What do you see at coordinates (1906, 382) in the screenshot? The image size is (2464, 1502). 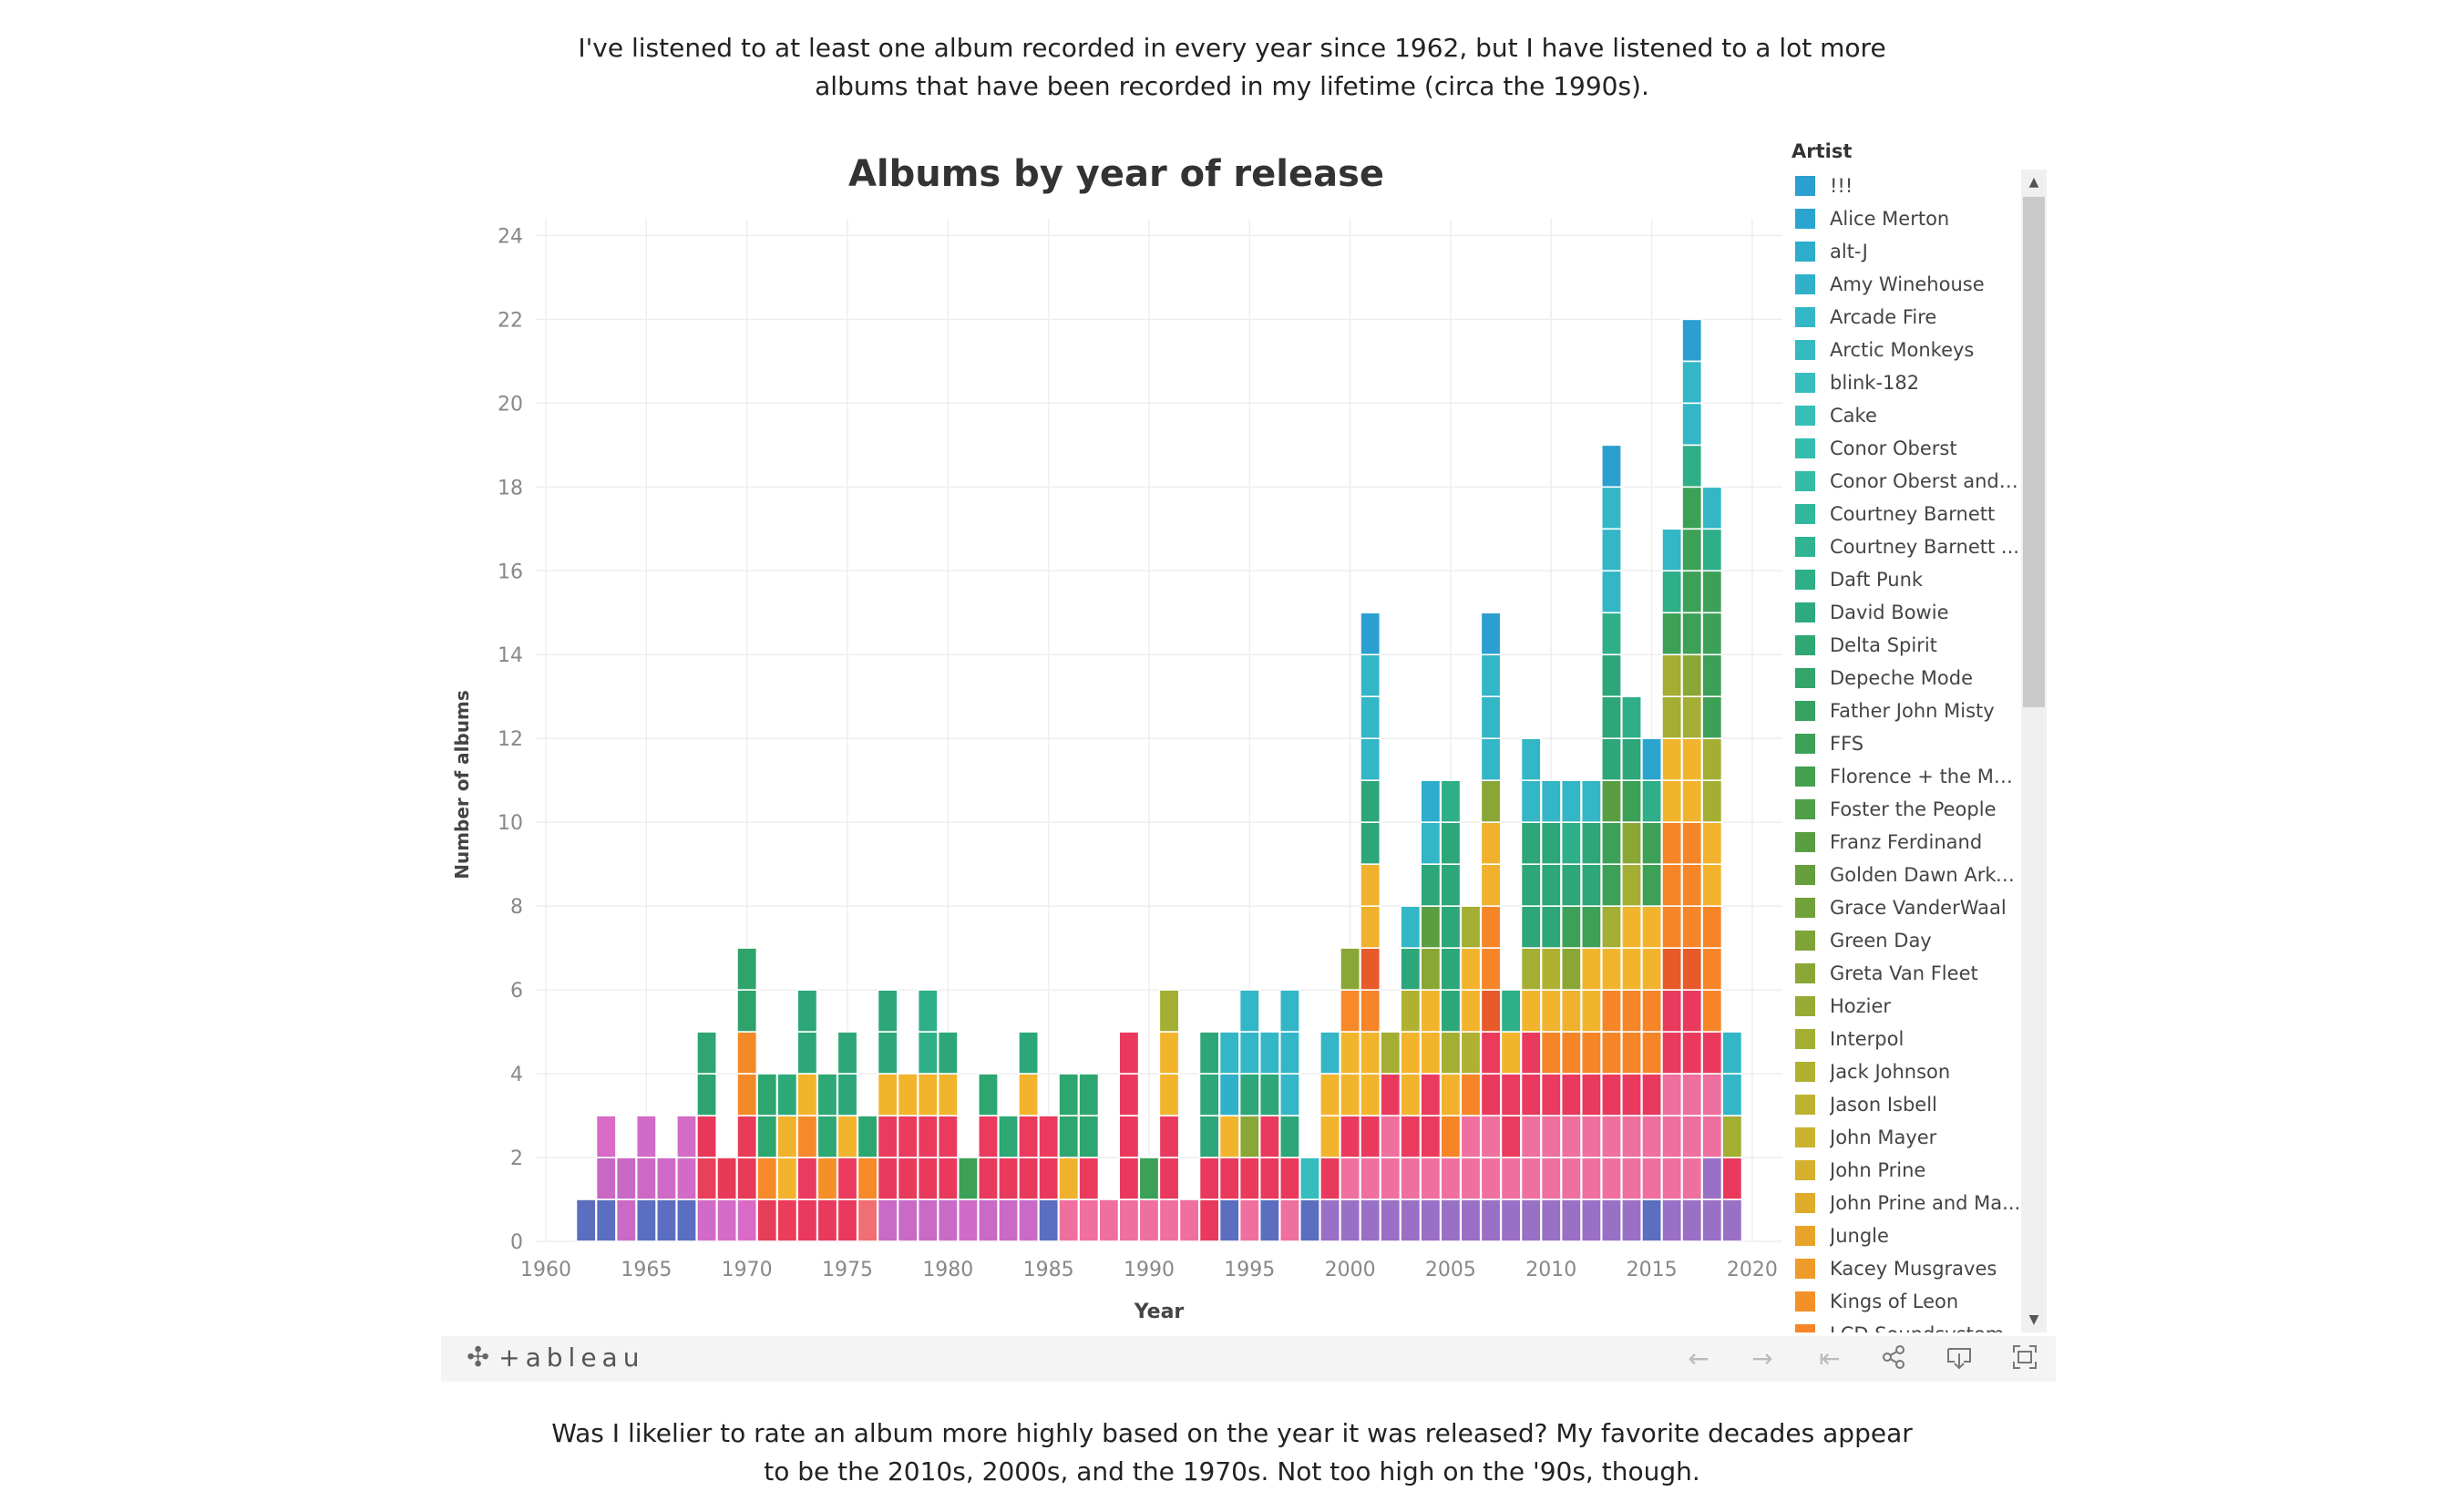 I see `legend-item: blink-182` at bounding box center [1906, 382].